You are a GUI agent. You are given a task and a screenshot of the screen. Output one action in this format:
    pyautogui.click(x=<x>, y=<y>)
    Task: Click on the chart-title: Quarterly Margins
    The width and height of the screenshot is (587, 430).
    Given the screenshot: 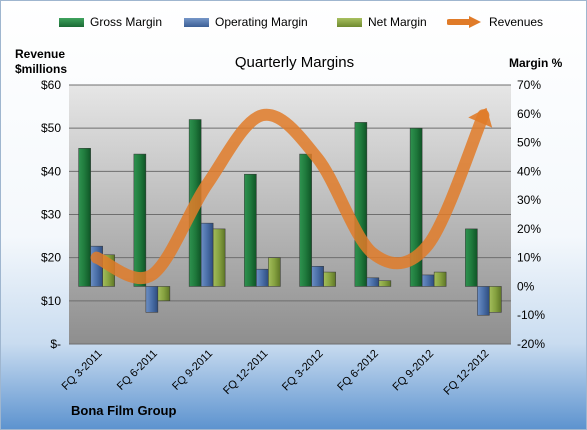 What is the action you would take?
    pyautogui.click(x=294, y=62)
    